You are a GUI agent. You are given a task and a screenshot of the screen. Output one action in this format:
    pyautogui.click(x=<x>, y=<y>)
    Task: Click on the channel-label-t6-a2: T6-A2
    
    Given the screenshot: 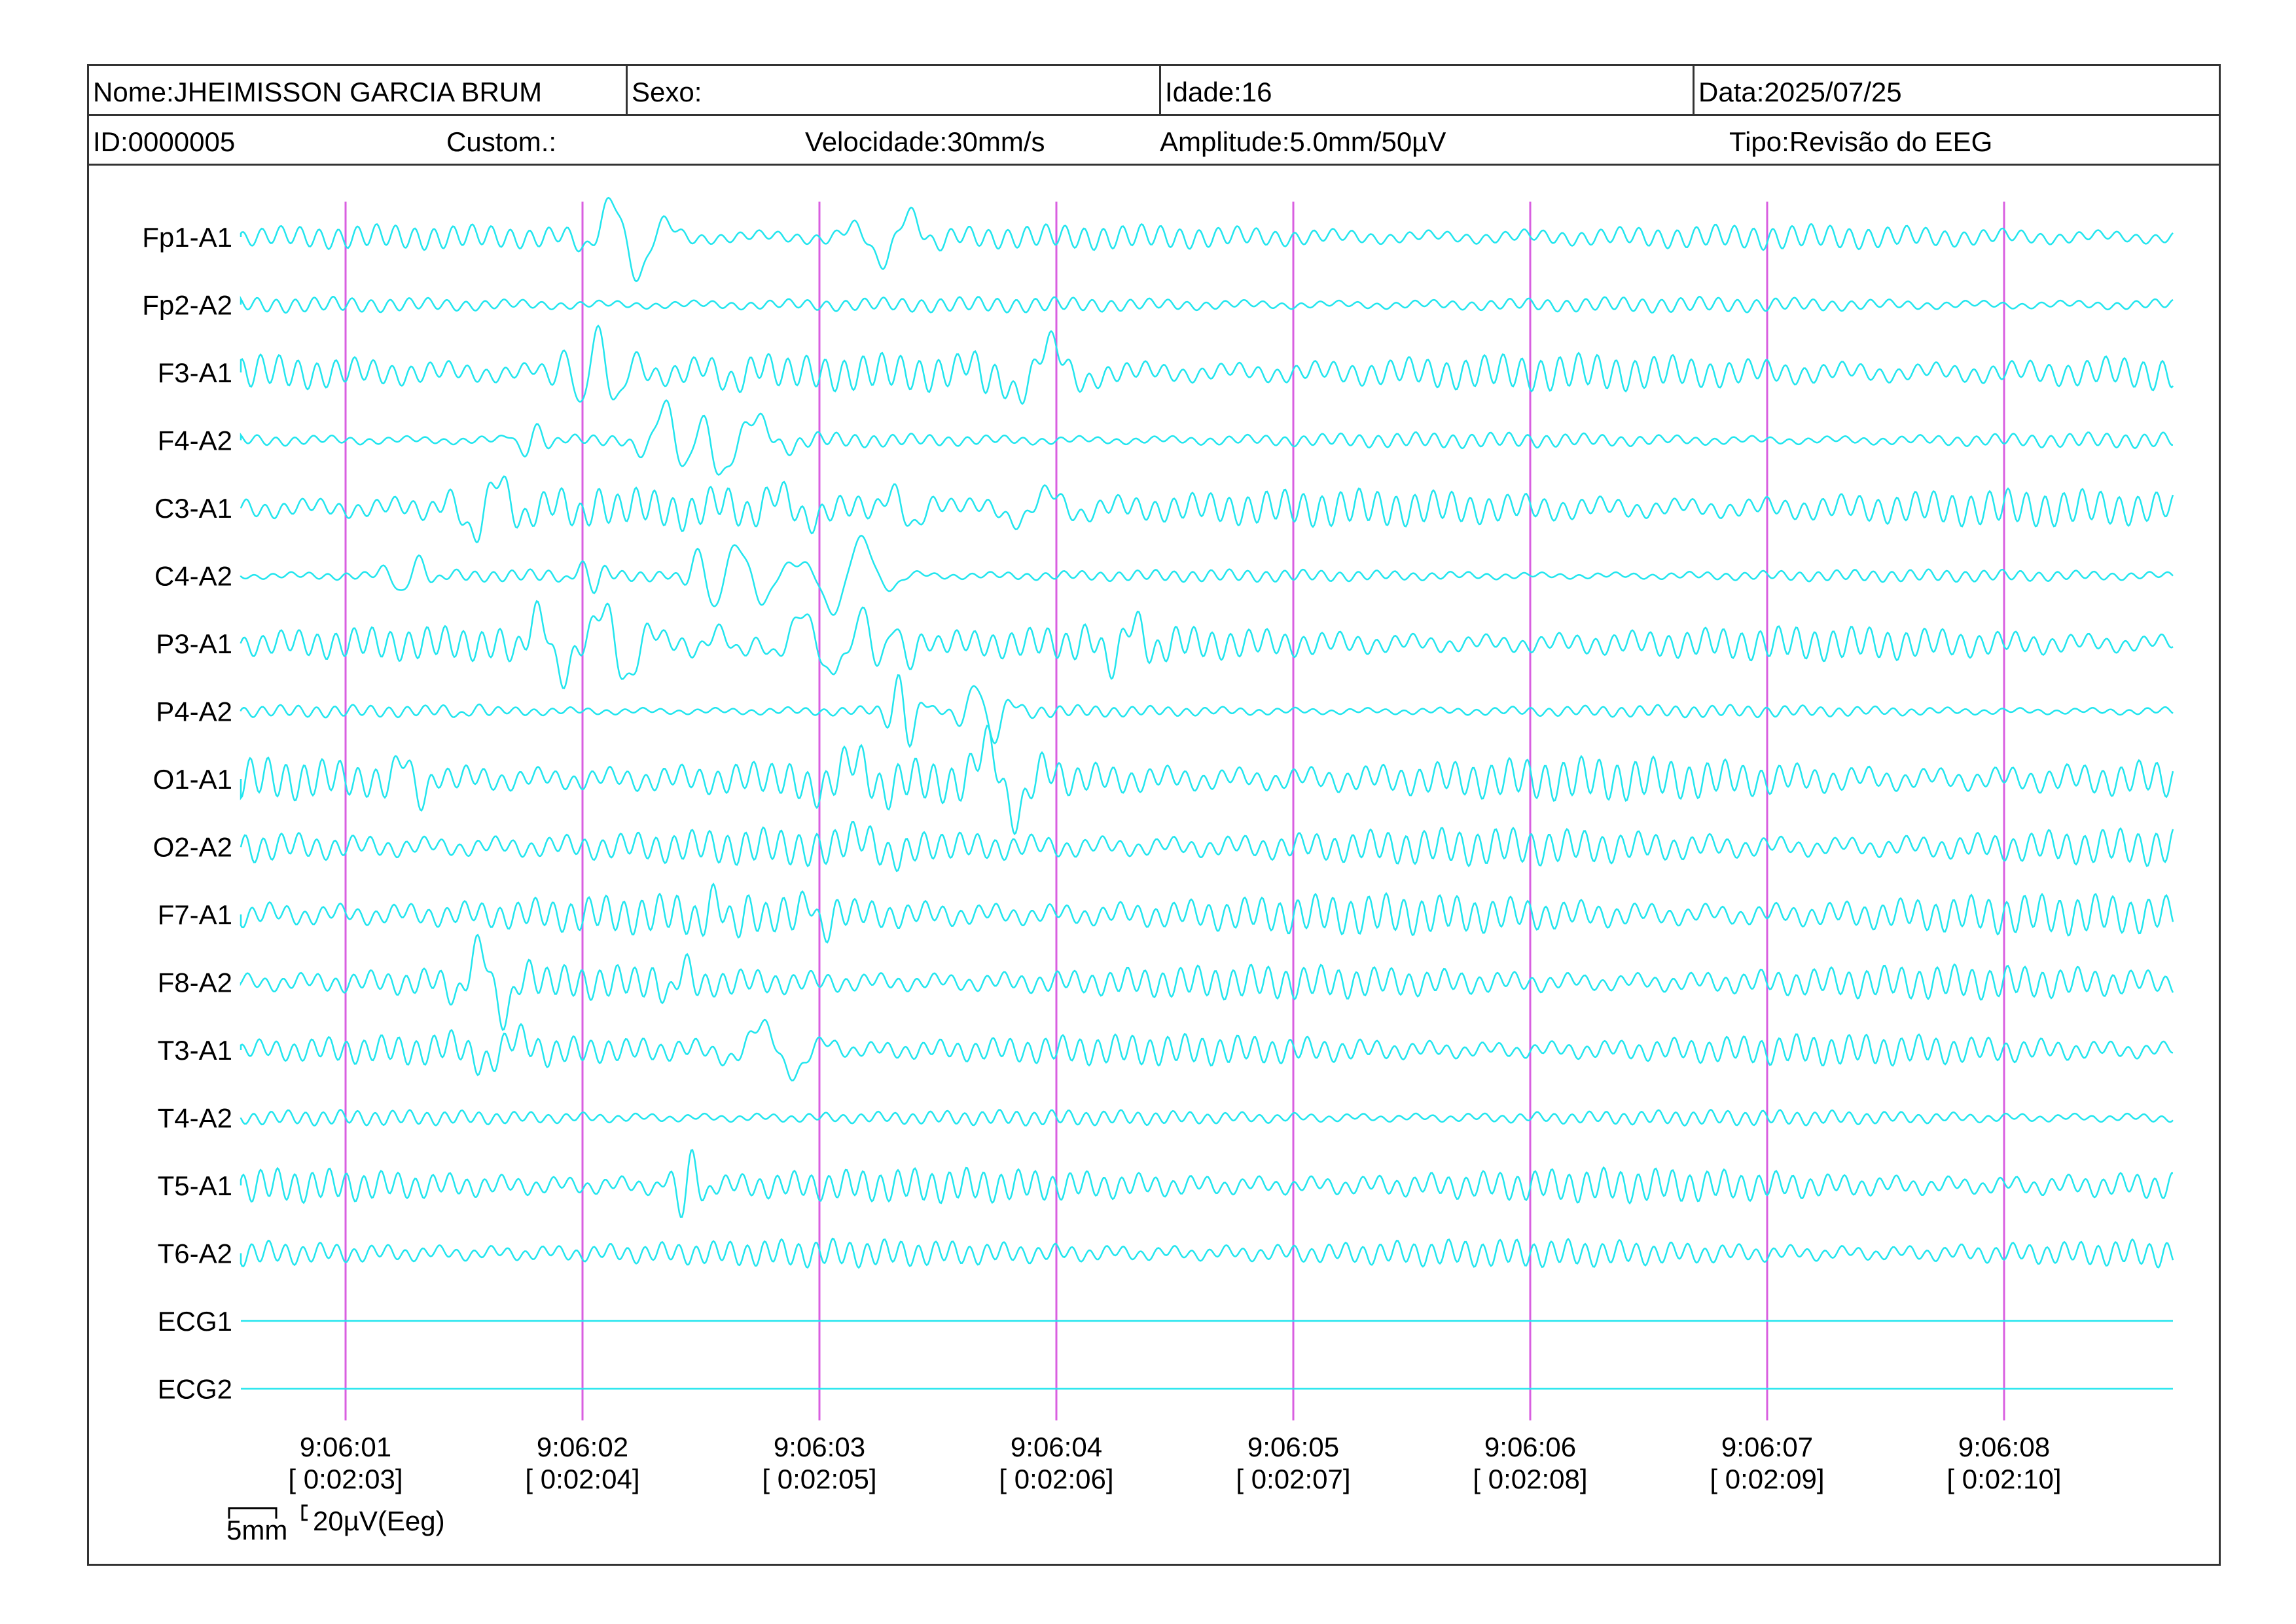 What is the action you would take?
    pyautogui.click(x=195, y=1253)
    